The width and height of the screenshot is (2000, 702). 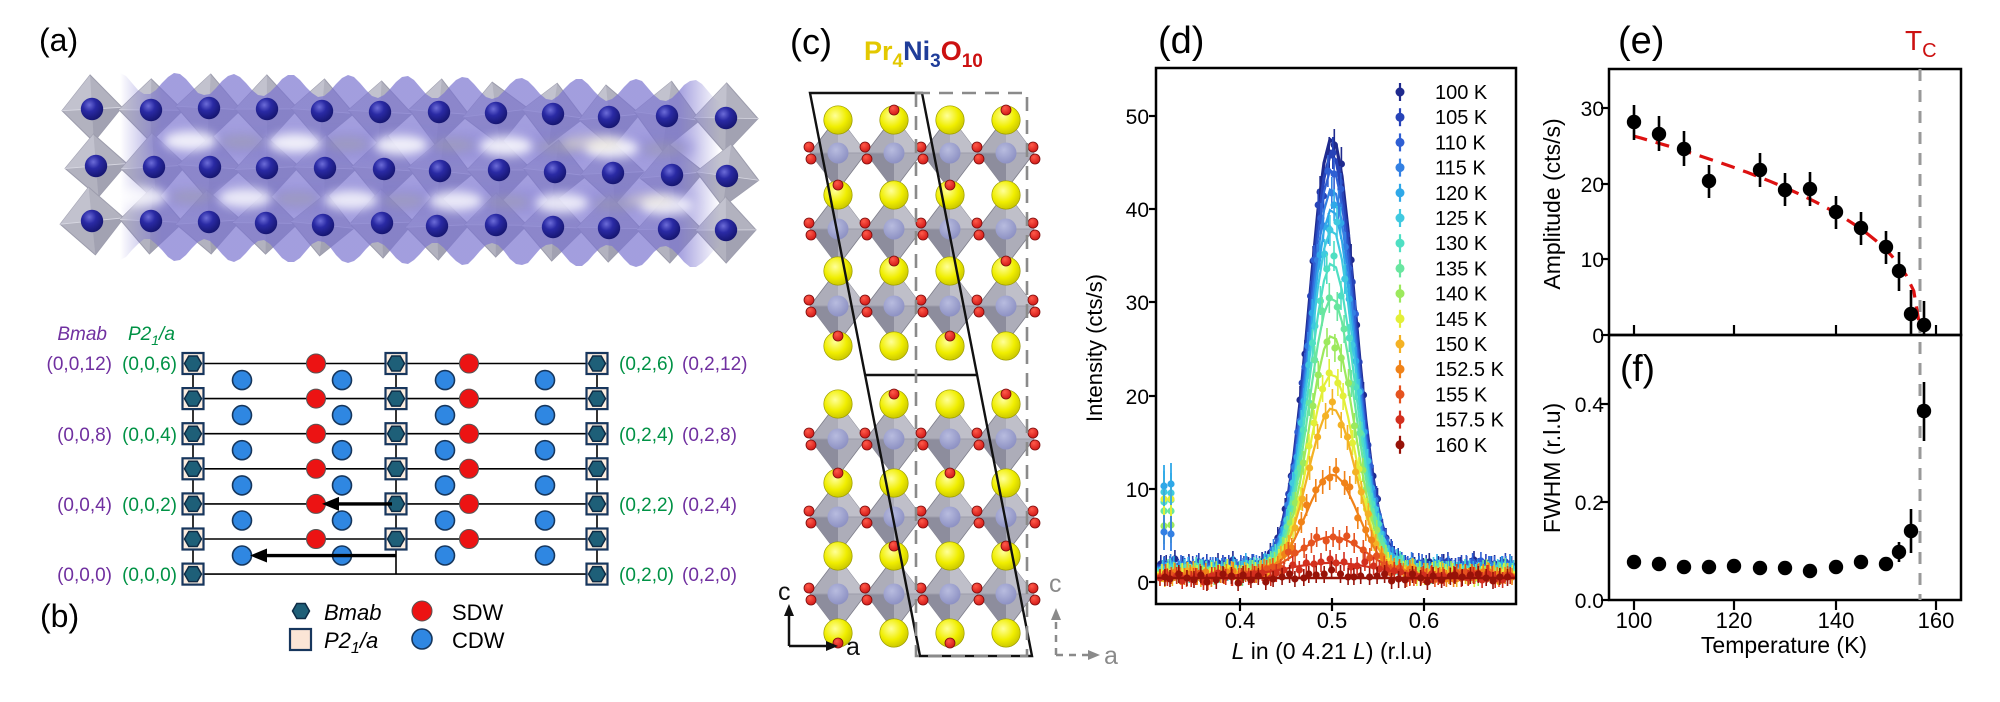 What do you see at coordinates (1332, 620) in the screenshot?
I see `svg-text: 0.5` at bounding box center [1332, 620].